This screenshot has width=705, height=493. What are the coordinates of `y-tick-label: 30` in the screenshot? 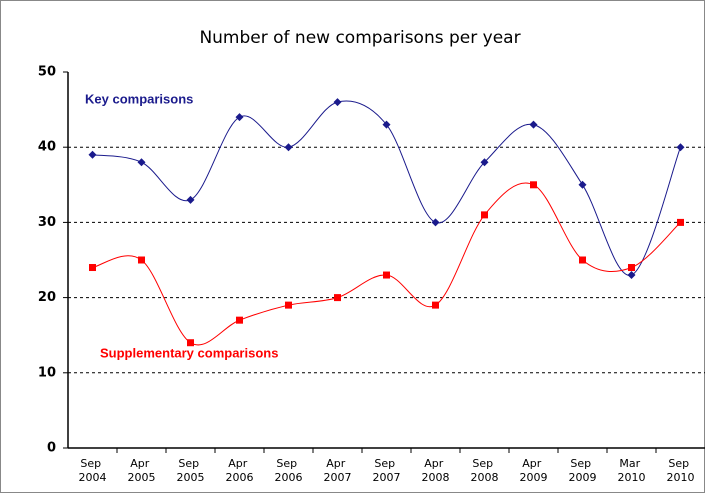 It's located at (47, 222).